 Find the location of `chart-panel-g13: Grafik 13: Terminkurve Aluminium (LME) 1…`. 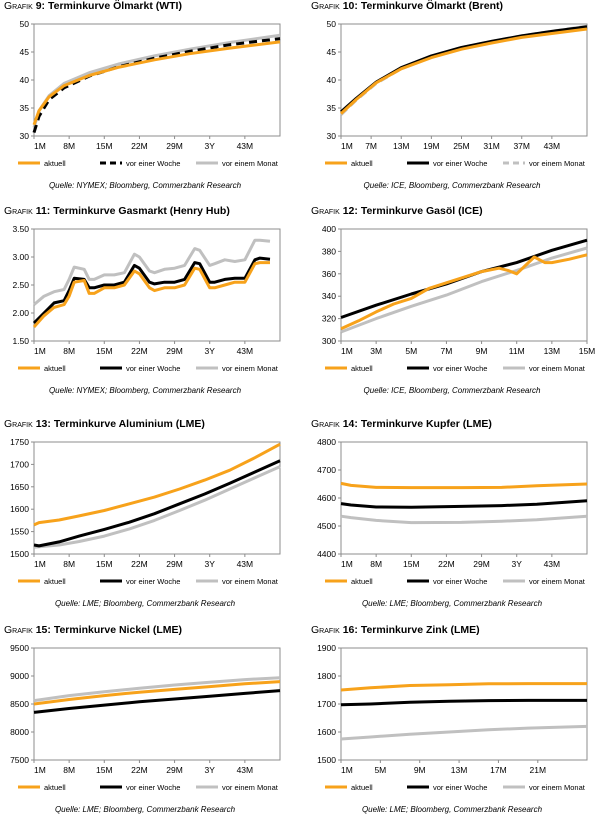

chart-panel-g13: Grafik 13: Terminkurve Aluminium (LME) 1… is located at coordinates (145, 518).